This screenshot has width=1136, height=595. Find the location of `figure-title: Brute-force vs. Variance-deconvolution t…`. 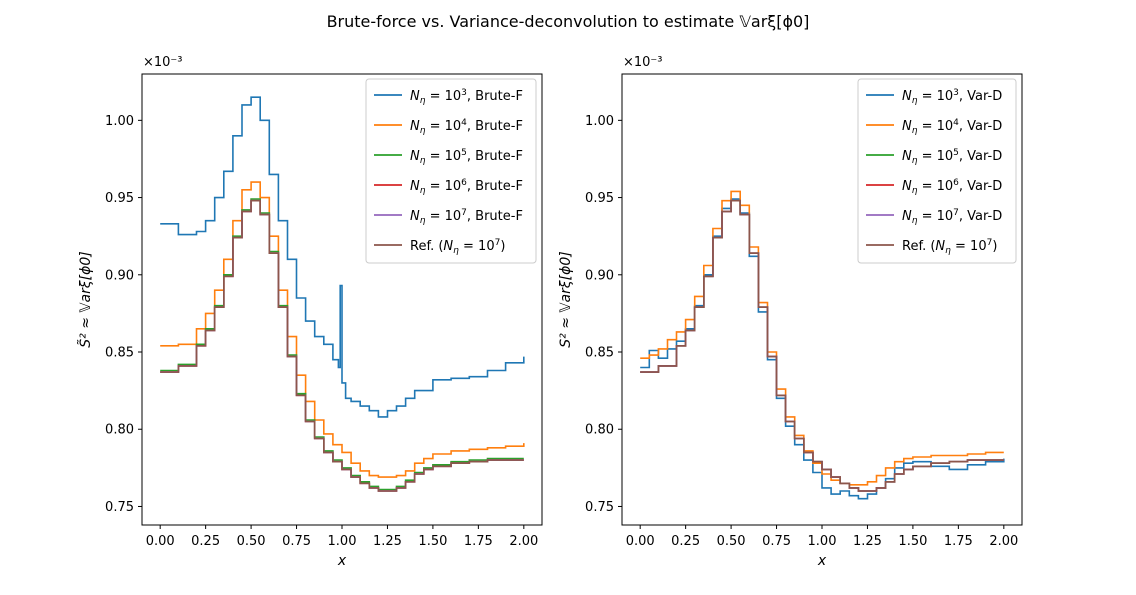

figure-title: Brute-force vs. Variance-deconvolution t… is located at coordinates (568, 21).